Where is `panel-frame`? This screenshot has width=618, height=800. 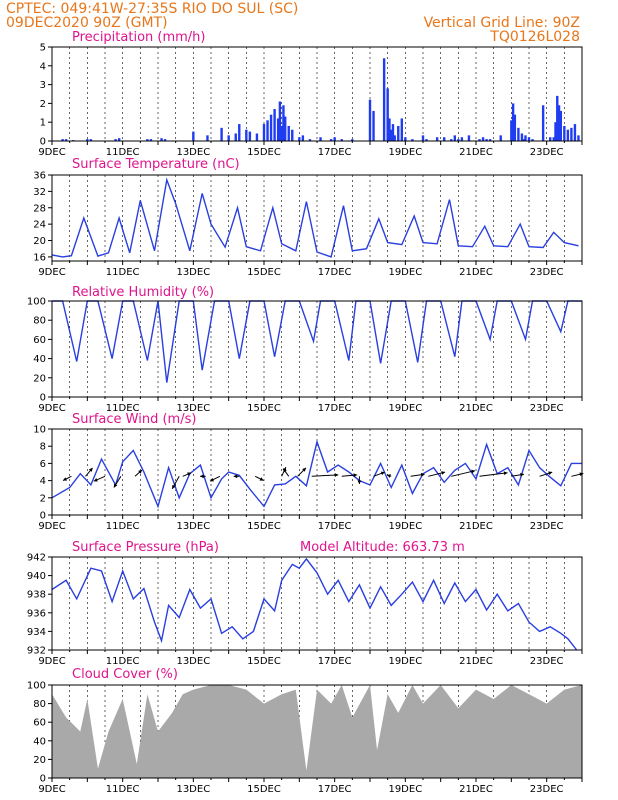
panel-frame is located at coordinates (317, 218).